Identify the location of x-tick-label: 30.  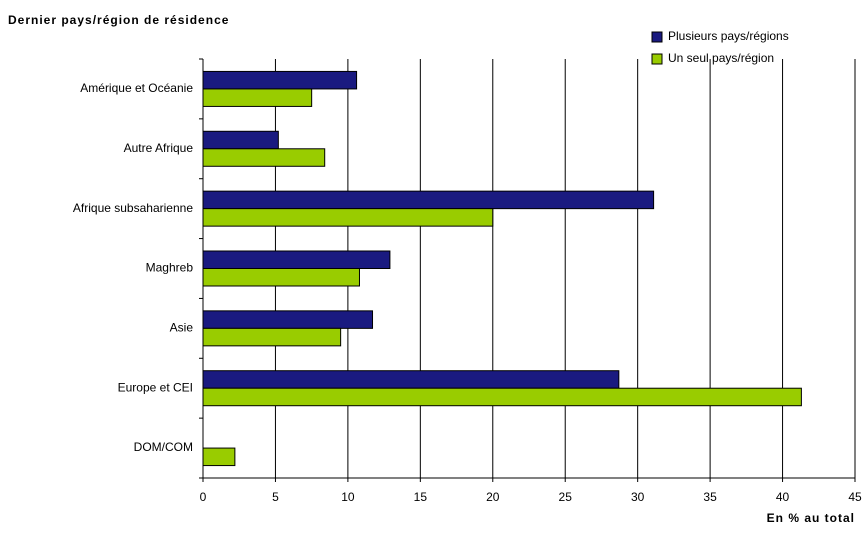
(638, 497).